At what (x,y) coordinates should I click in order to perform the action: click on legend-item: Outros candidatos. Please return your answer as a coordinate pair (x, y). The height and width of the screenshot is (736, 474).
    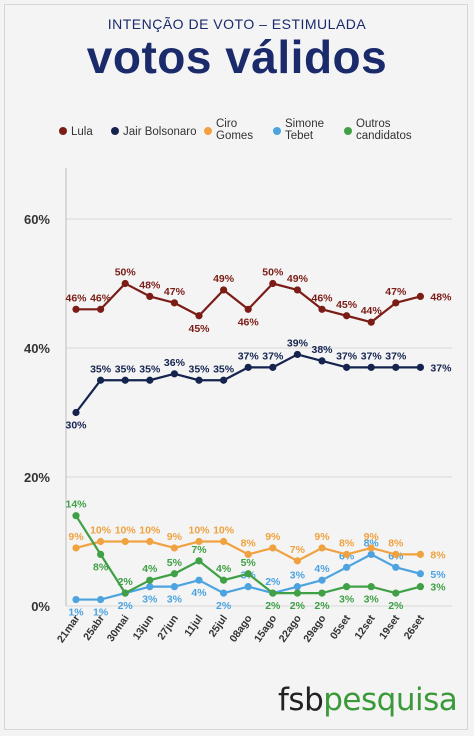
    Looking at the image, I should click on (378, 130).